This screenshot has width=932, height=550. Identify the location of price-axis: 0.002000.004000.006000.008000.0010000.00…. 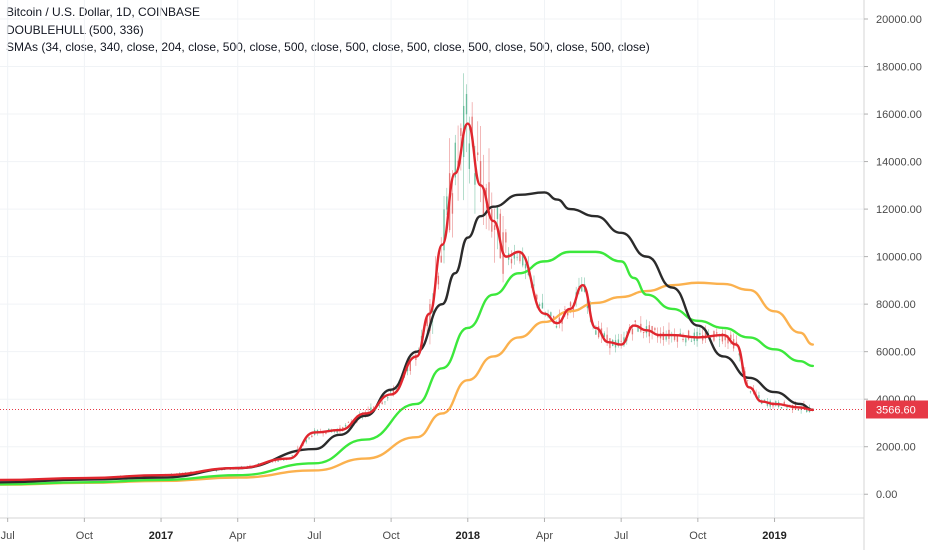
(893, 257).